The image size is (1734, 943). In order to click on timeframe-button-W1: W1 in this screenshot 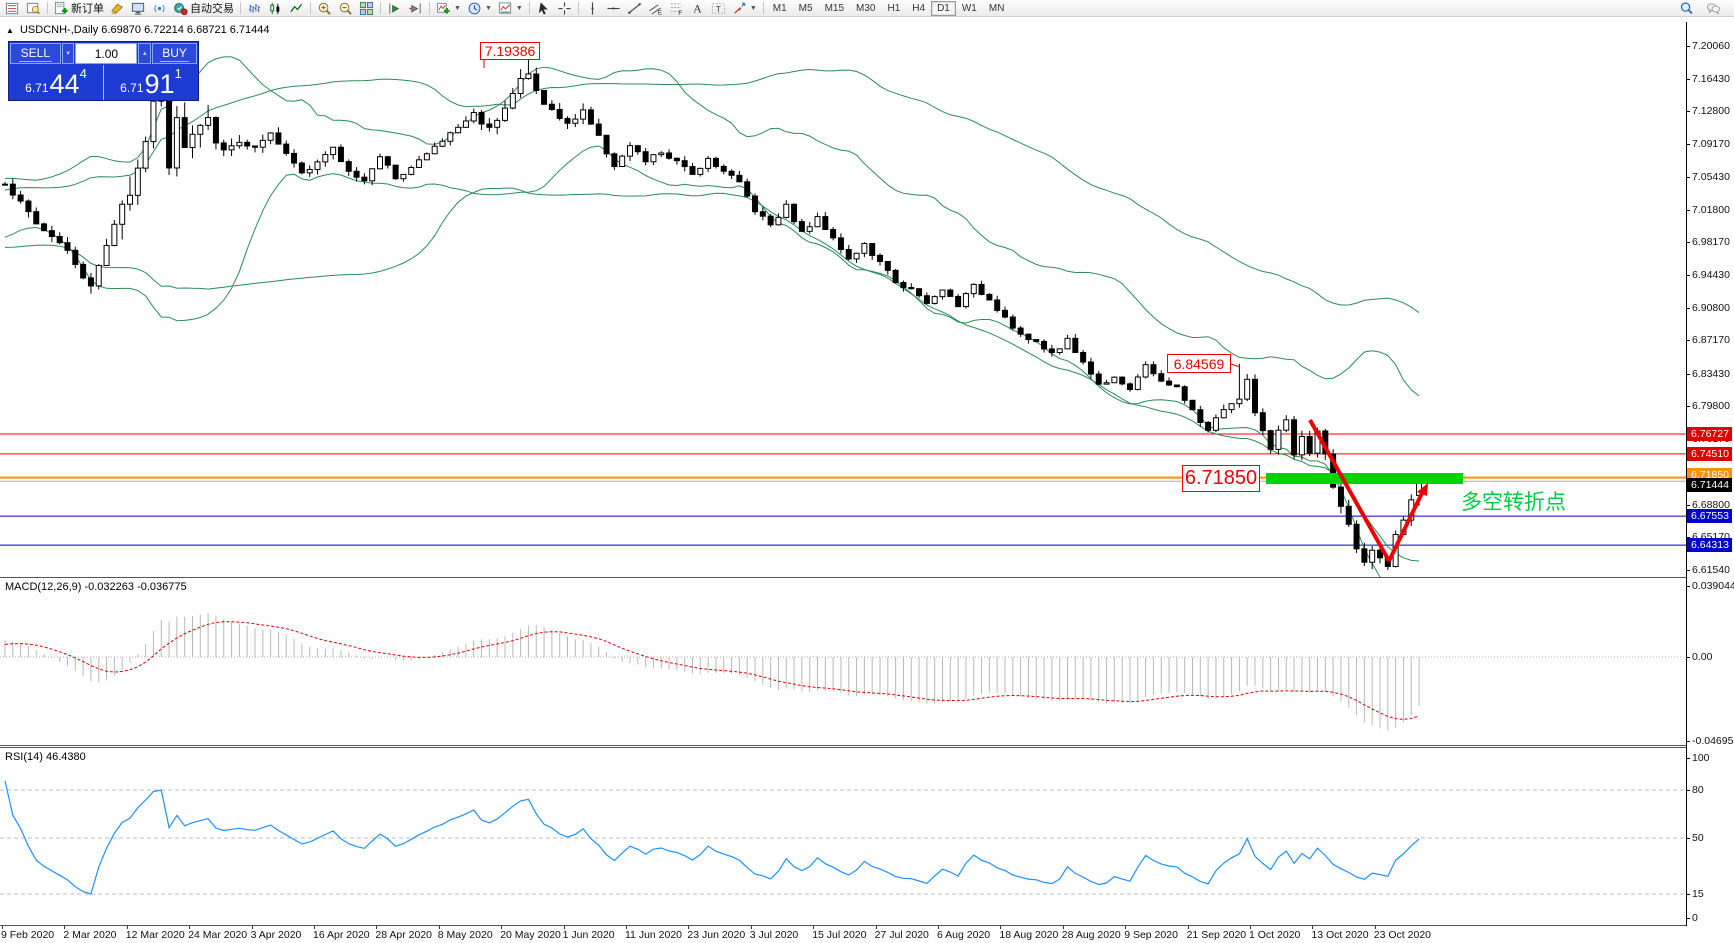, I will do `click(969, 8)`.